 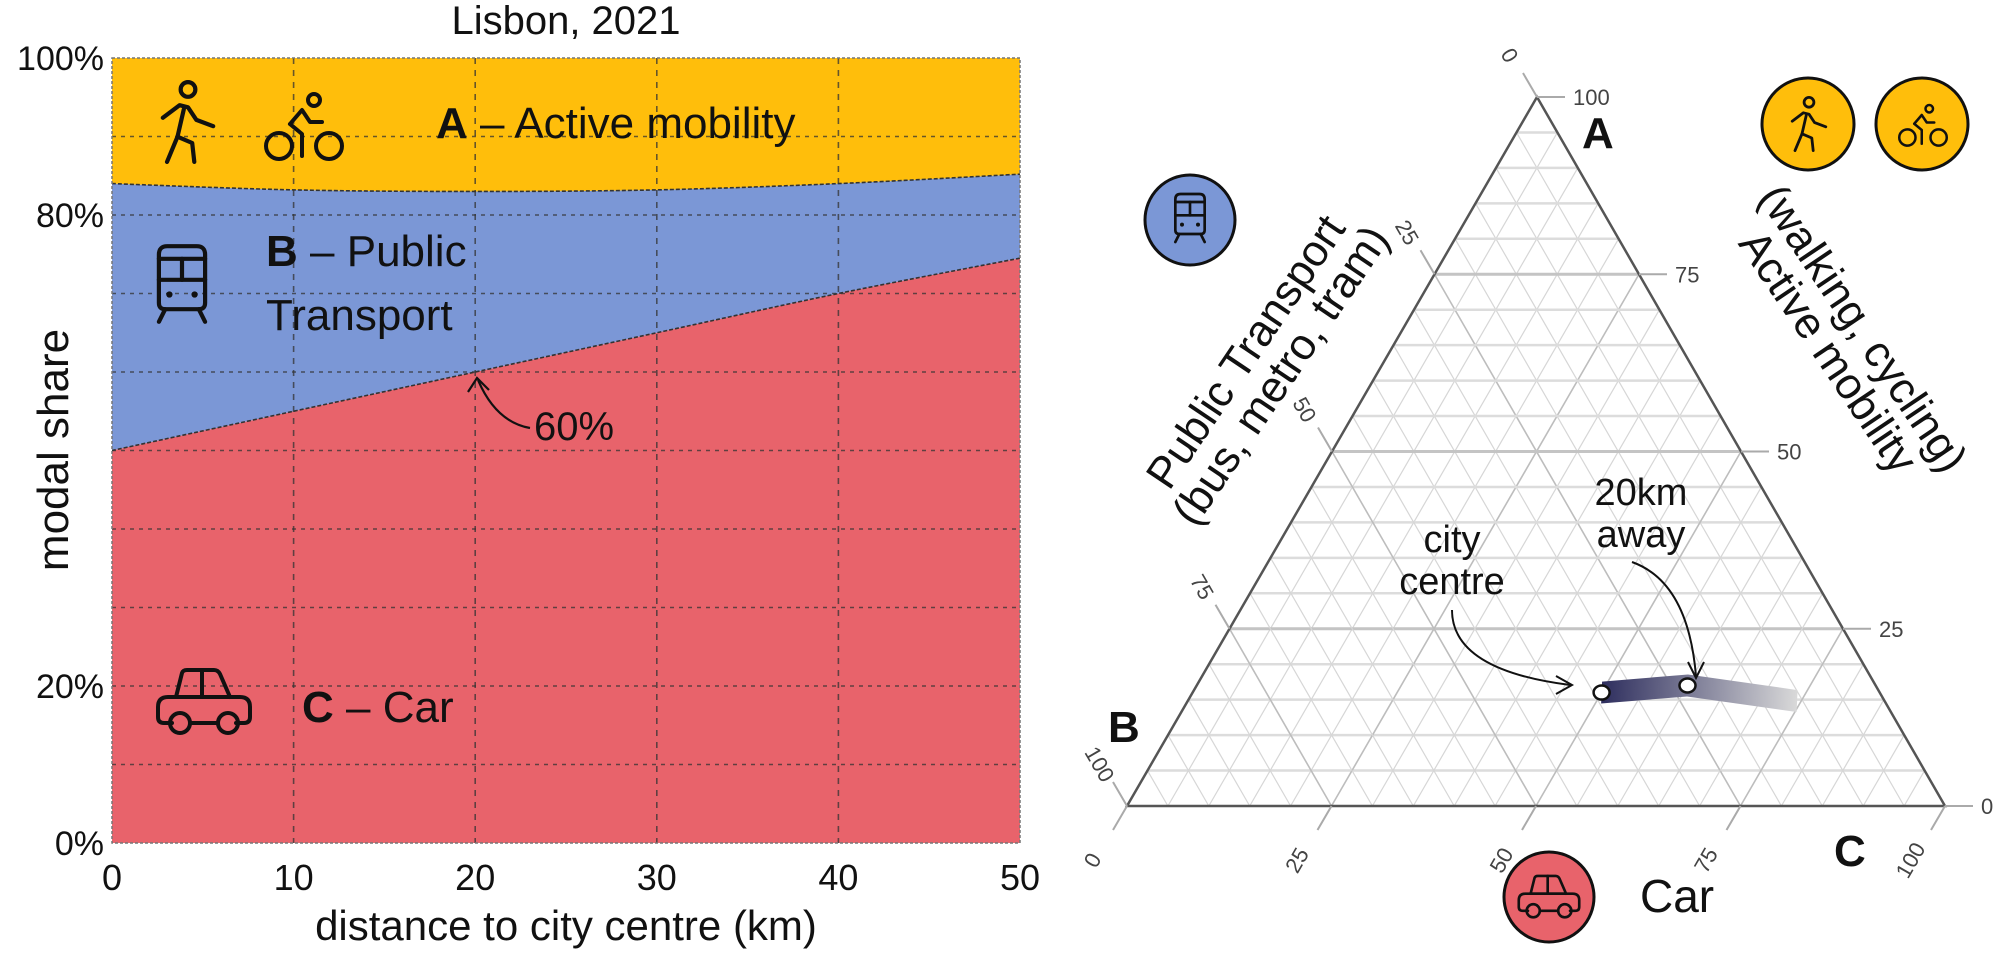 What do you see at coordinates (359, 315) in the screenshot?
I see `series-label-public-transport-line2: Transport` at bounding box center [359, 315].